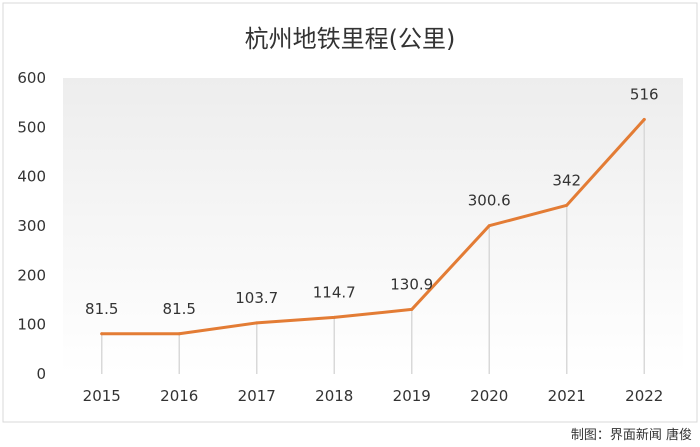 This screenshot has width=700, height=447. What do you see at coordinates (334, 396) in the screenshot?
I see `x-tick-label: 2018` at bounding box center [334, 396].